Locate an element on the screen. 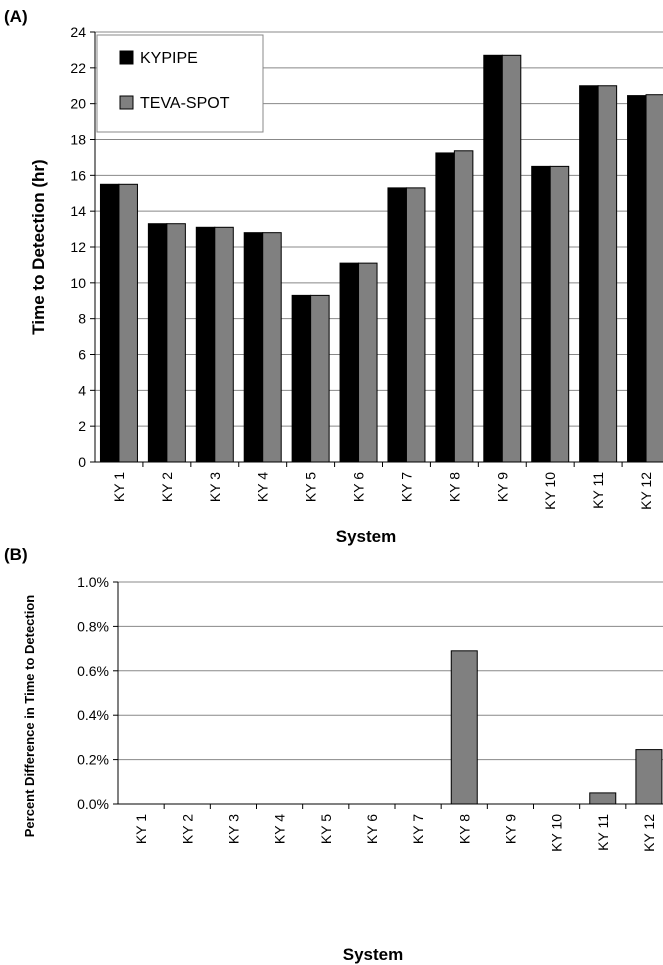 Image resolution: width=663 pixels, height=965 pixels. chart-b-y-axis-title: Percent Difference in Time to Detection is located at coordinates (29, 716).